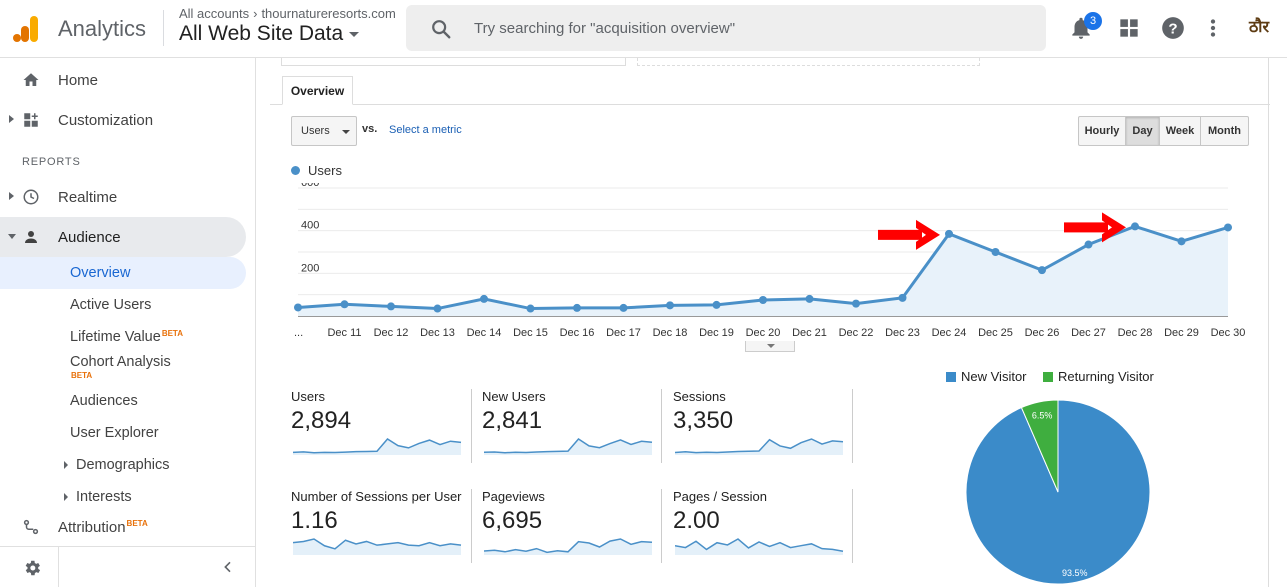 The image size is (1287, 587). What do you see at coordinates (261, 33) in the screenshot?
I see `view-name: All Web Site Data` at bounding box center [261, 33].